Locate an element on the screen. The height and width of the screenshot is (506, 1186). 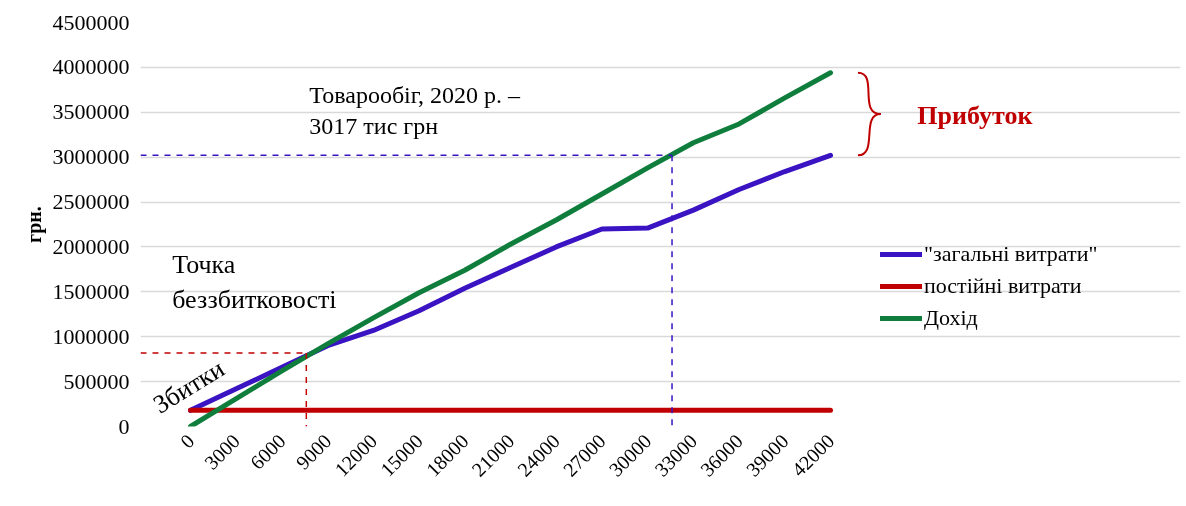
y-tick-label: 3000000 is located at coordinates (91, 157).